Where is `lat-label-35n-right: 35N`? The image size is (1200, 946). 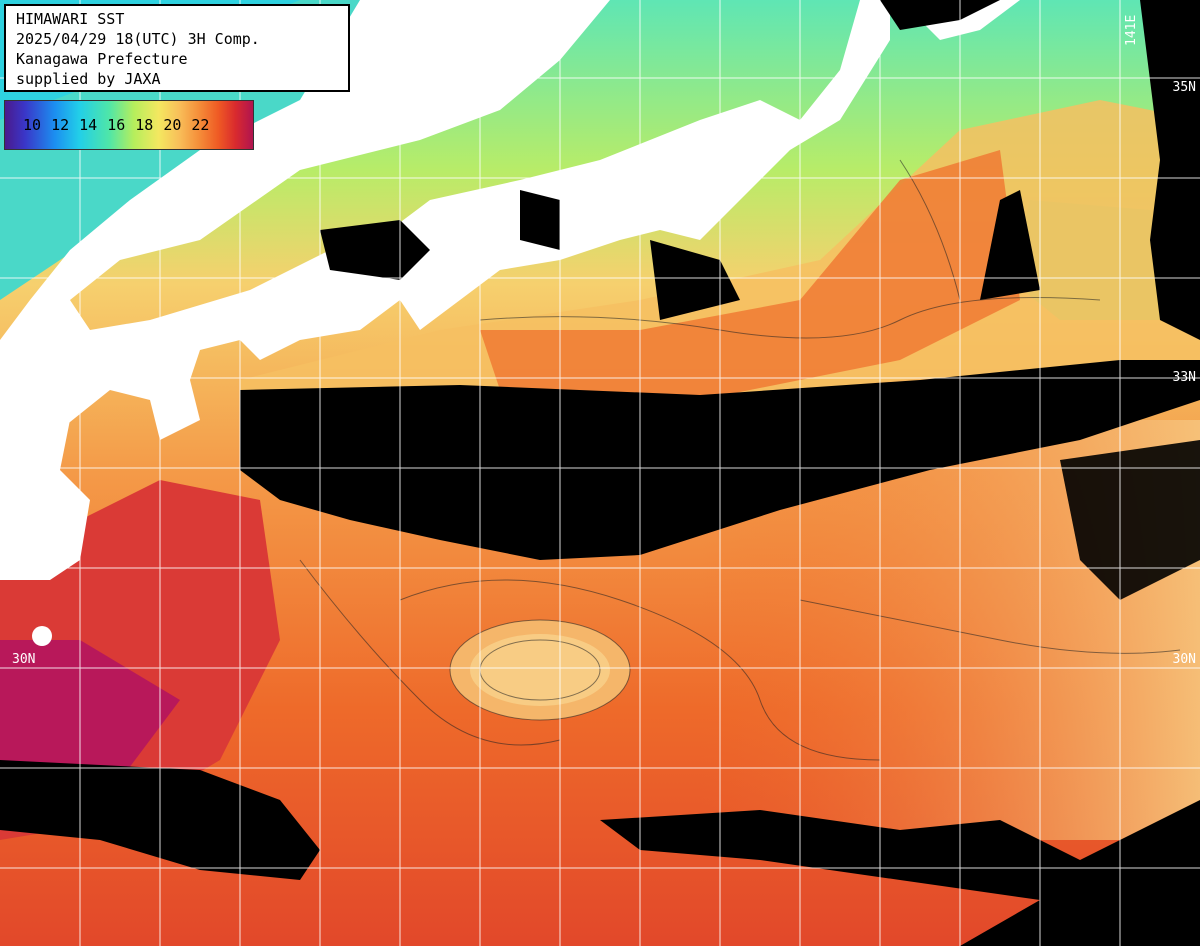
lat-label-35n-right: 35N is located at coordinates (1184, 87).